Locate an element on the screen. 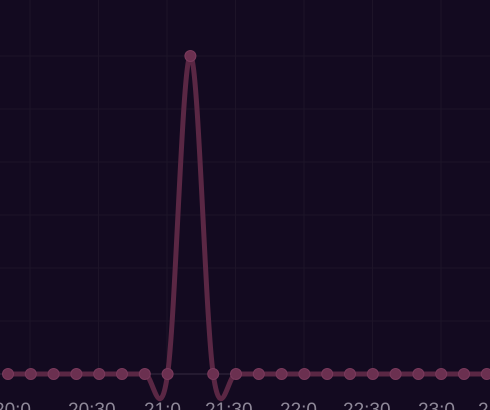  x-tick-label: 22:30 is located at coordinates (367, 405).